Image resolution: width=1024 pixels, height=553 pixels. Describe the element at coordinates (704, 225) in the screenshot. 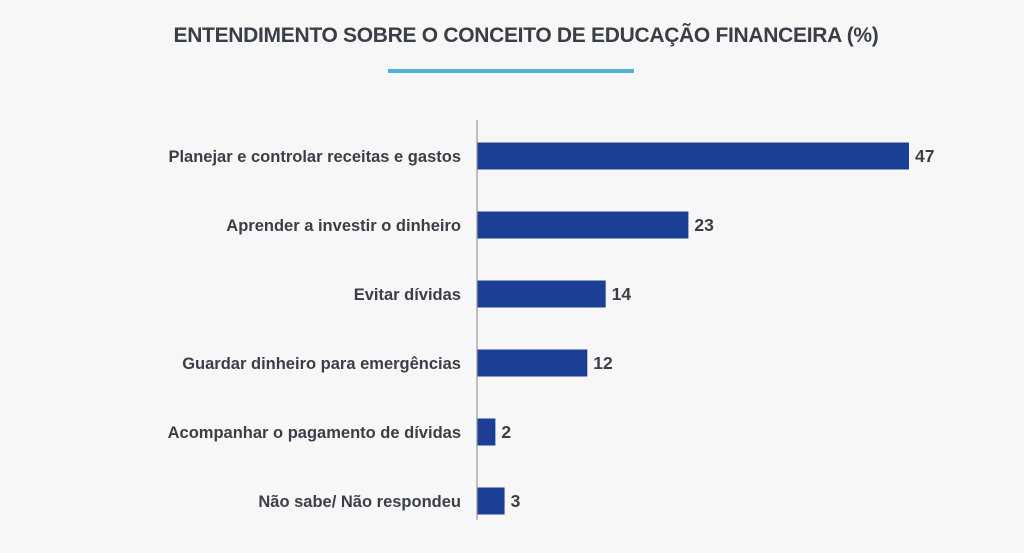

I see `value-label: 23` at that location.